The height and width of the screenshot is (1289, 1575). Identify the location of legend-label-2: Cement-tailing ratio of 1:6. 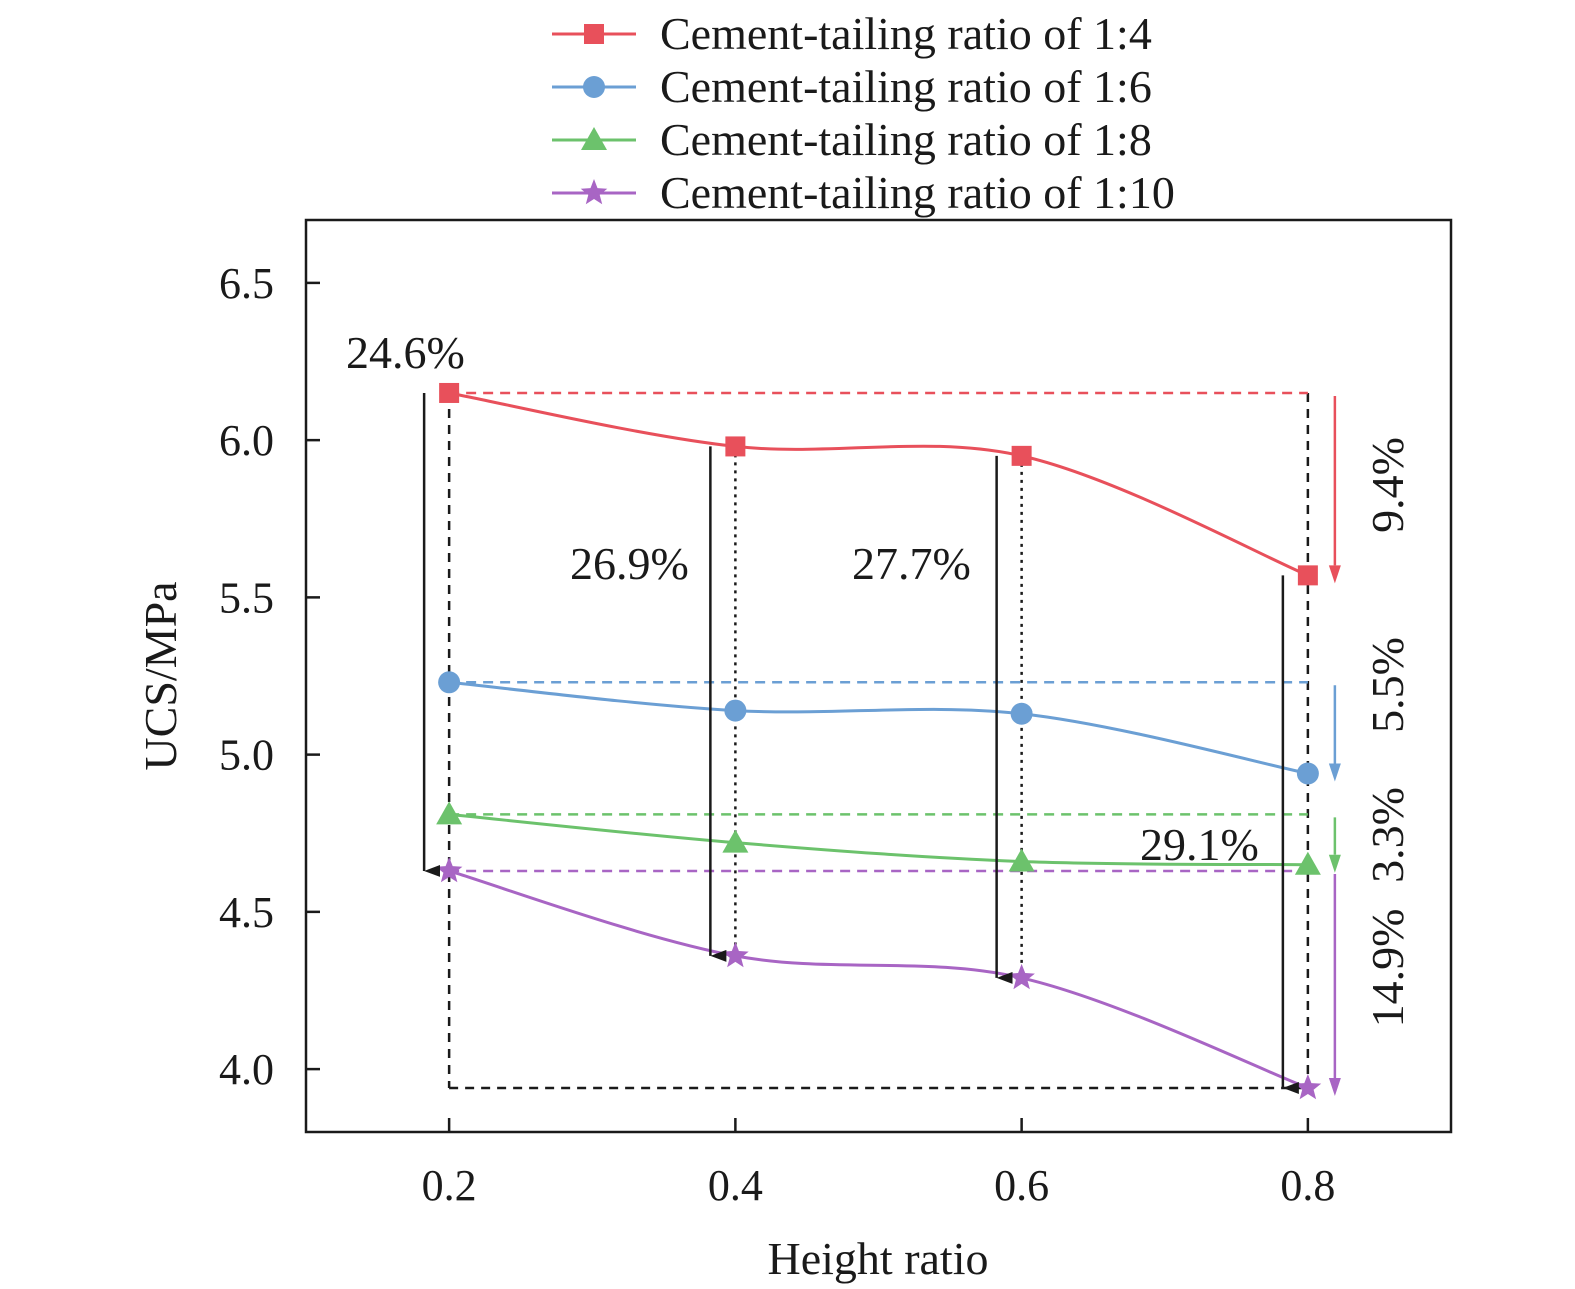
(906, 86).